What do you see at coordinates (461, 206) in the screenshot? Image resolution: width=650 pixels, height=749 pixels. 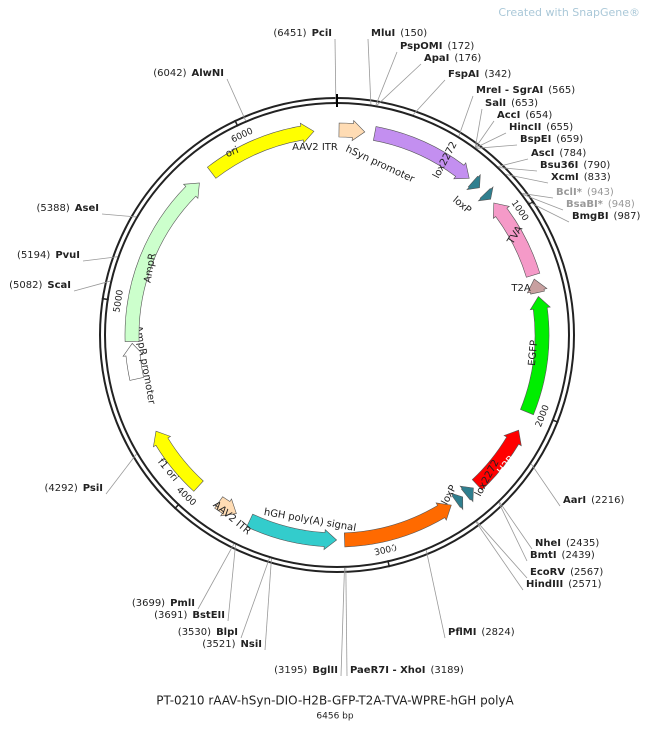 I see `feature-label: loxP` at bounding box center [461, 206].